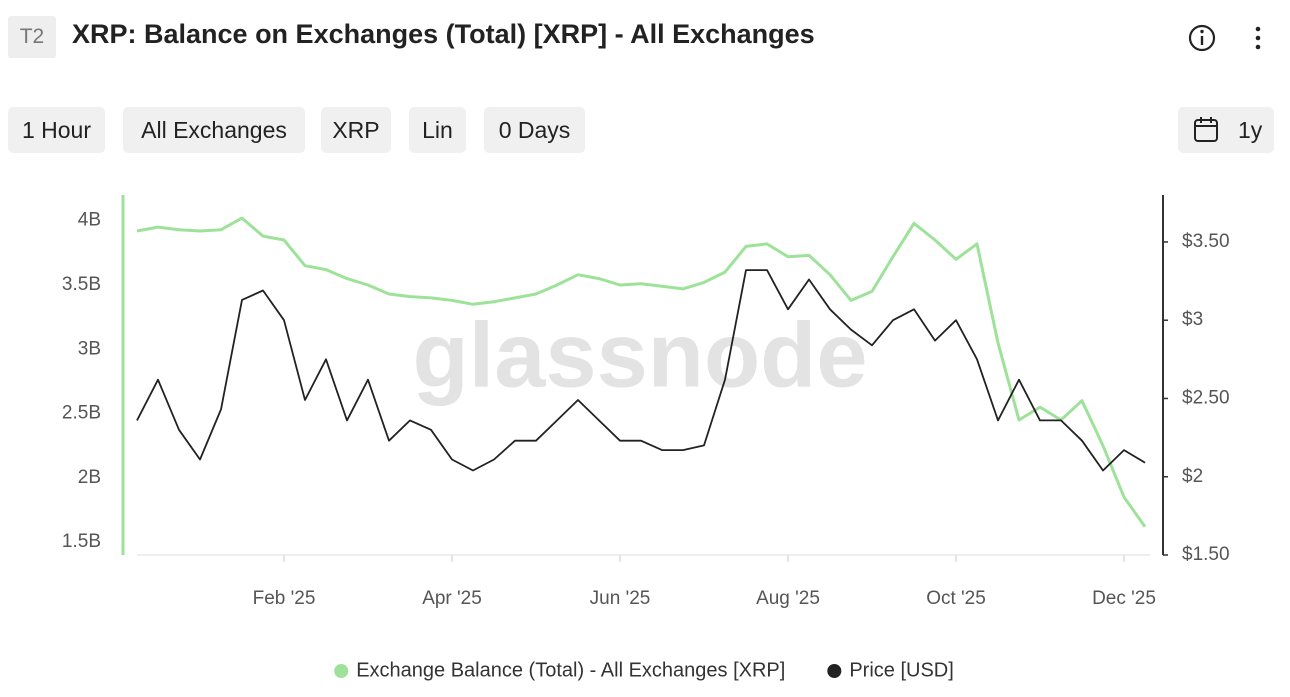  What do you see at coordinates (1124, 598) in the screenshot?
I see `x-tick-label: Dec '25` at bounding box center [1124, 598].